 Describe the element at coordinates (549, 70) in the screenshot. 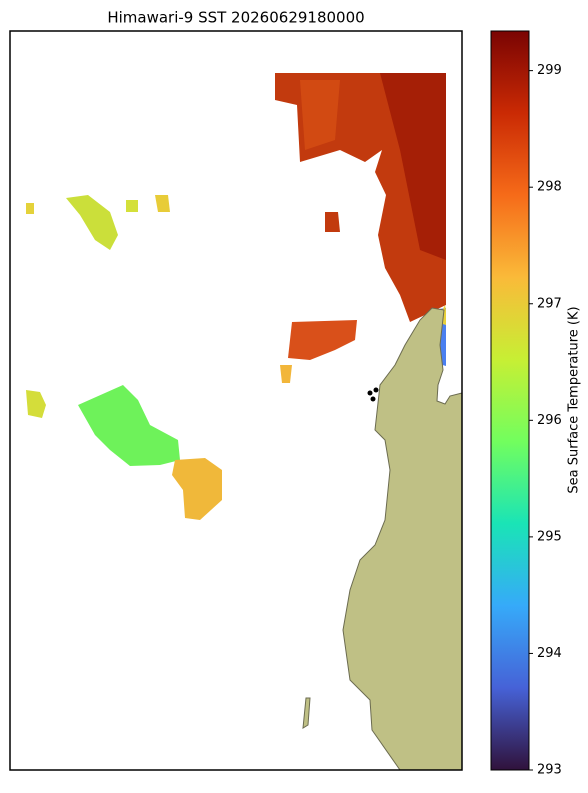

I see `colorbar-tick-label: 299` at that location.